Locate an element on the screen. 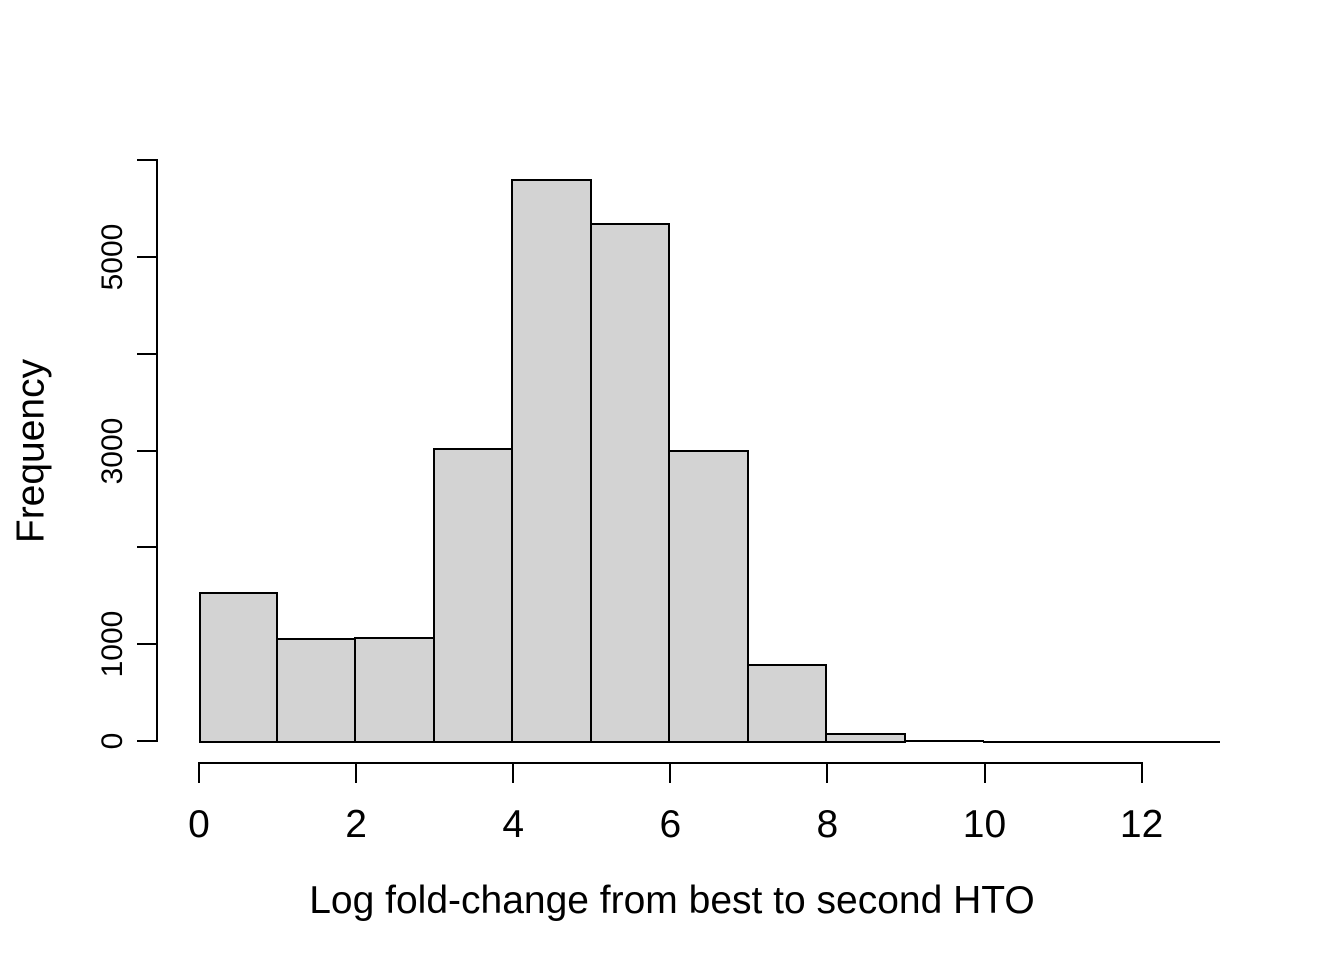  x-tick-label: 12 is located at coordinates (1141, 824).